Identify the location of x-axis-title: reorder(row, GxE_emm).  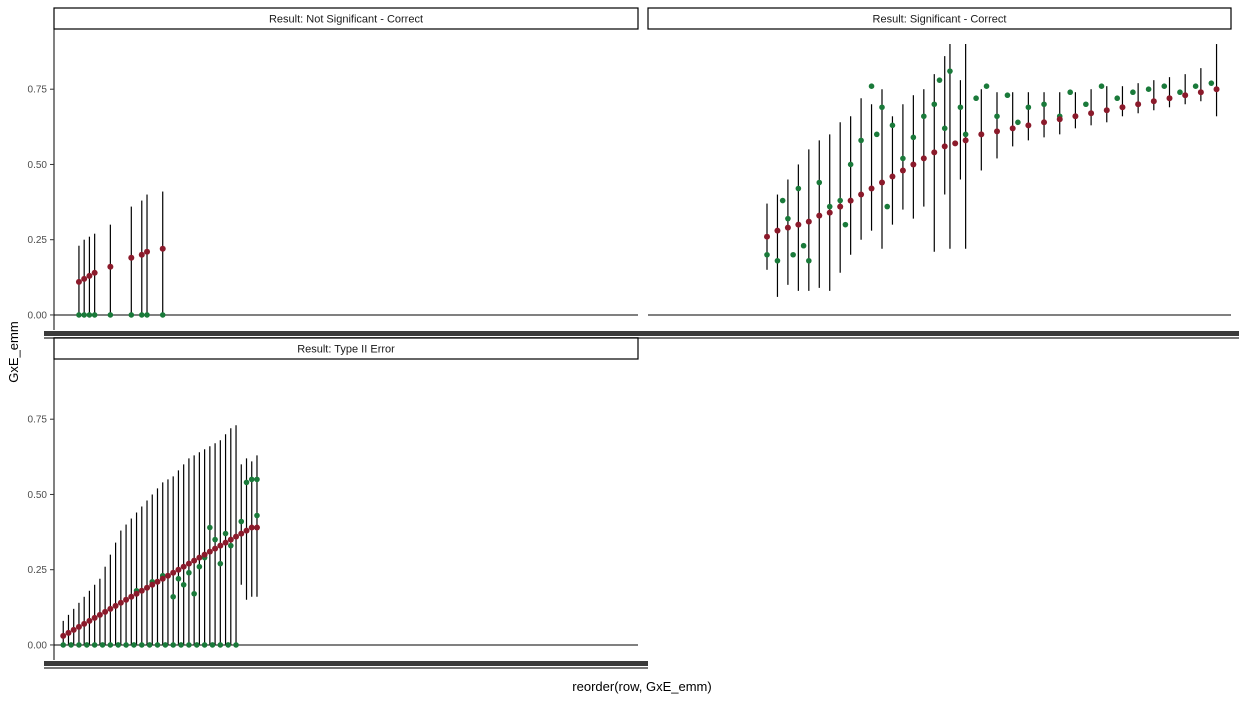
(641, 686).